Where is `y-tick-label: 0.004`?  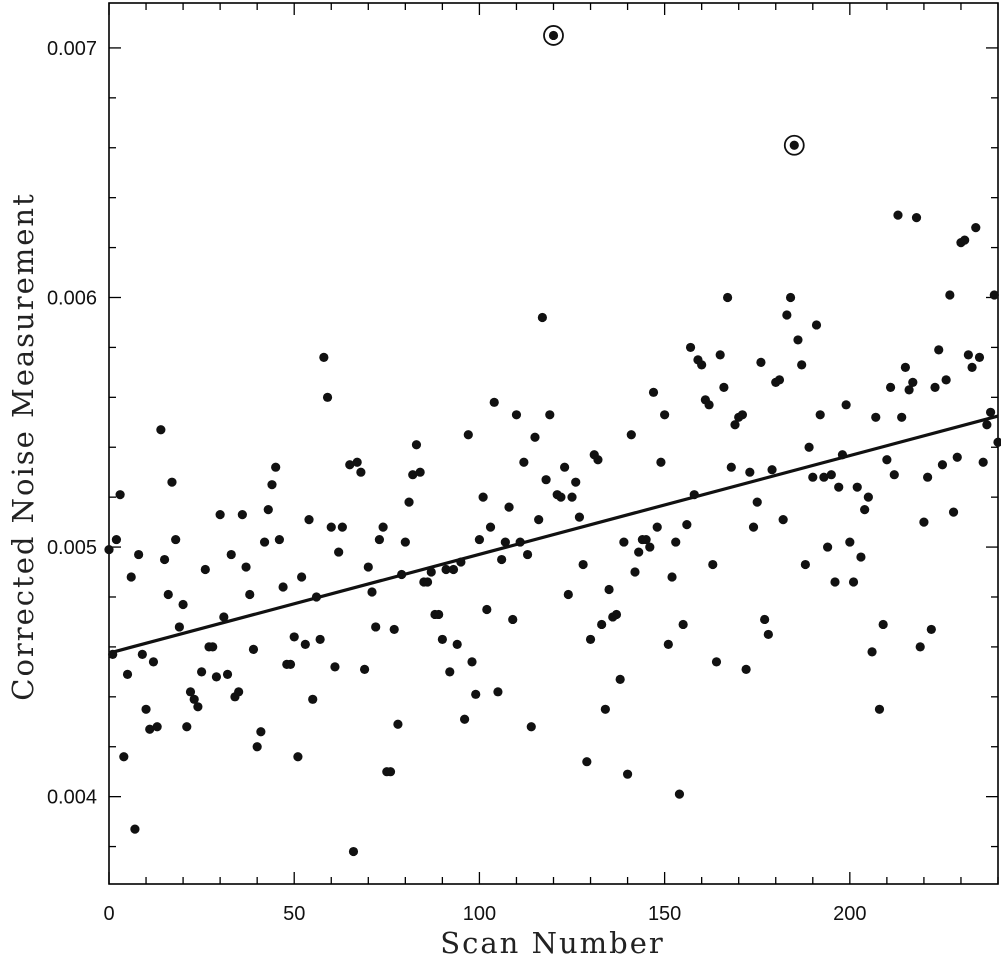
y-tick-label: 0.004 is located at coordinates (72, 798).